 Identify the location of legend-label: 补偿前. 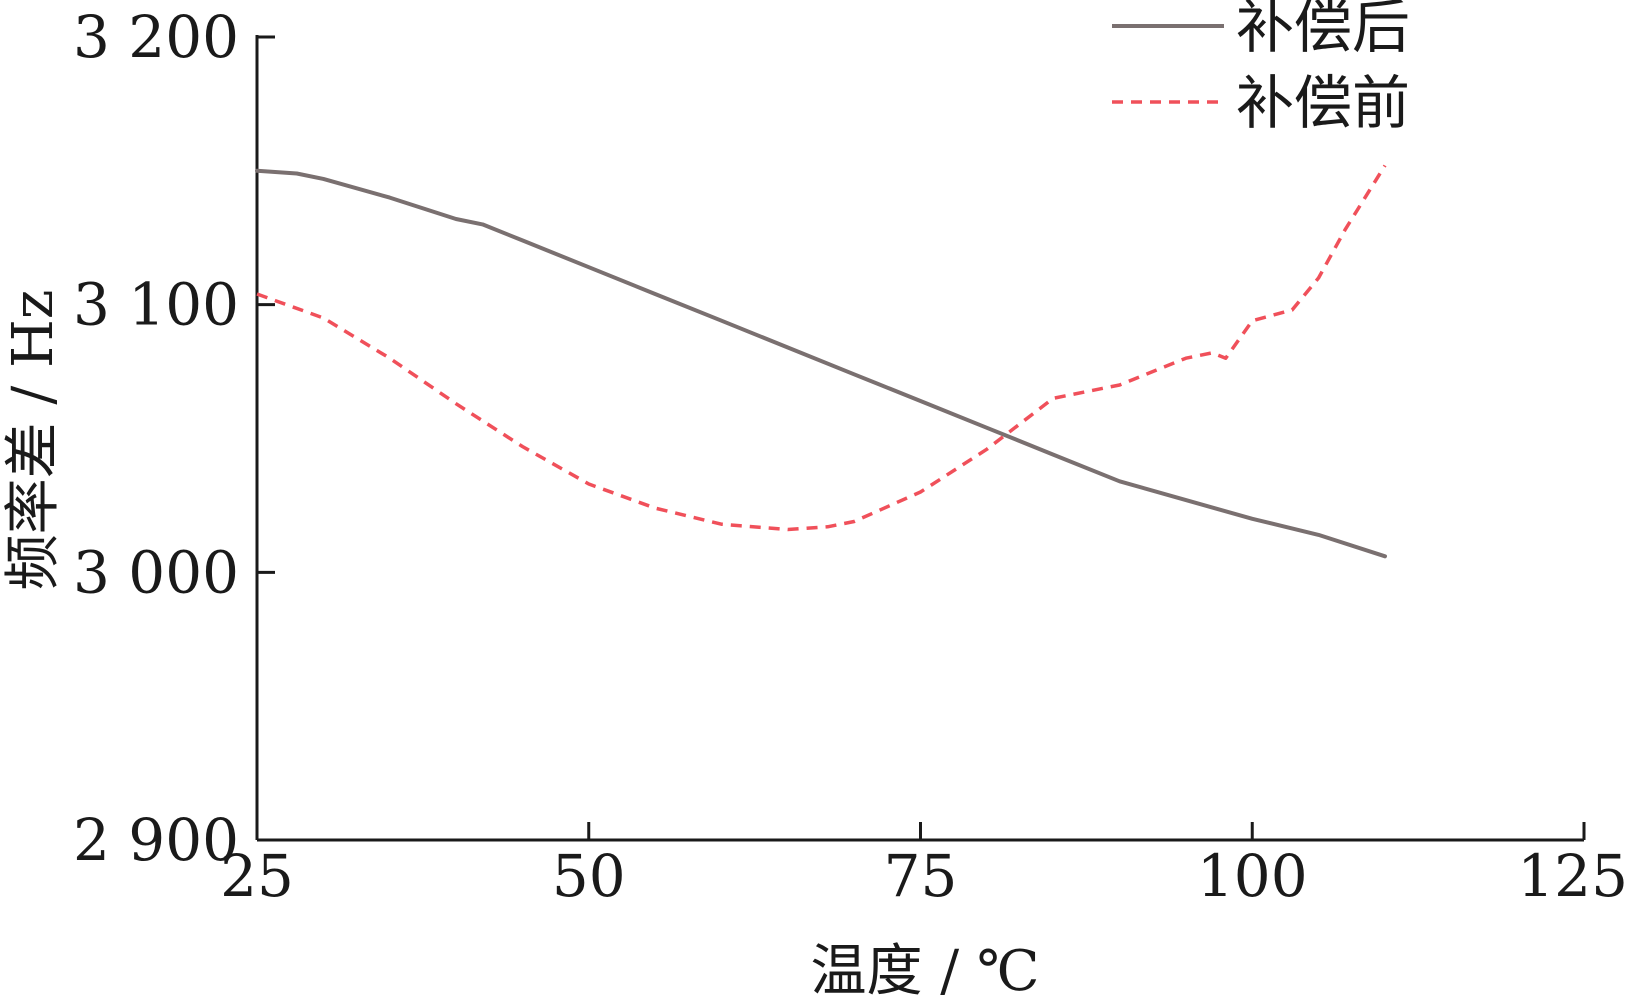
(1323, 103).